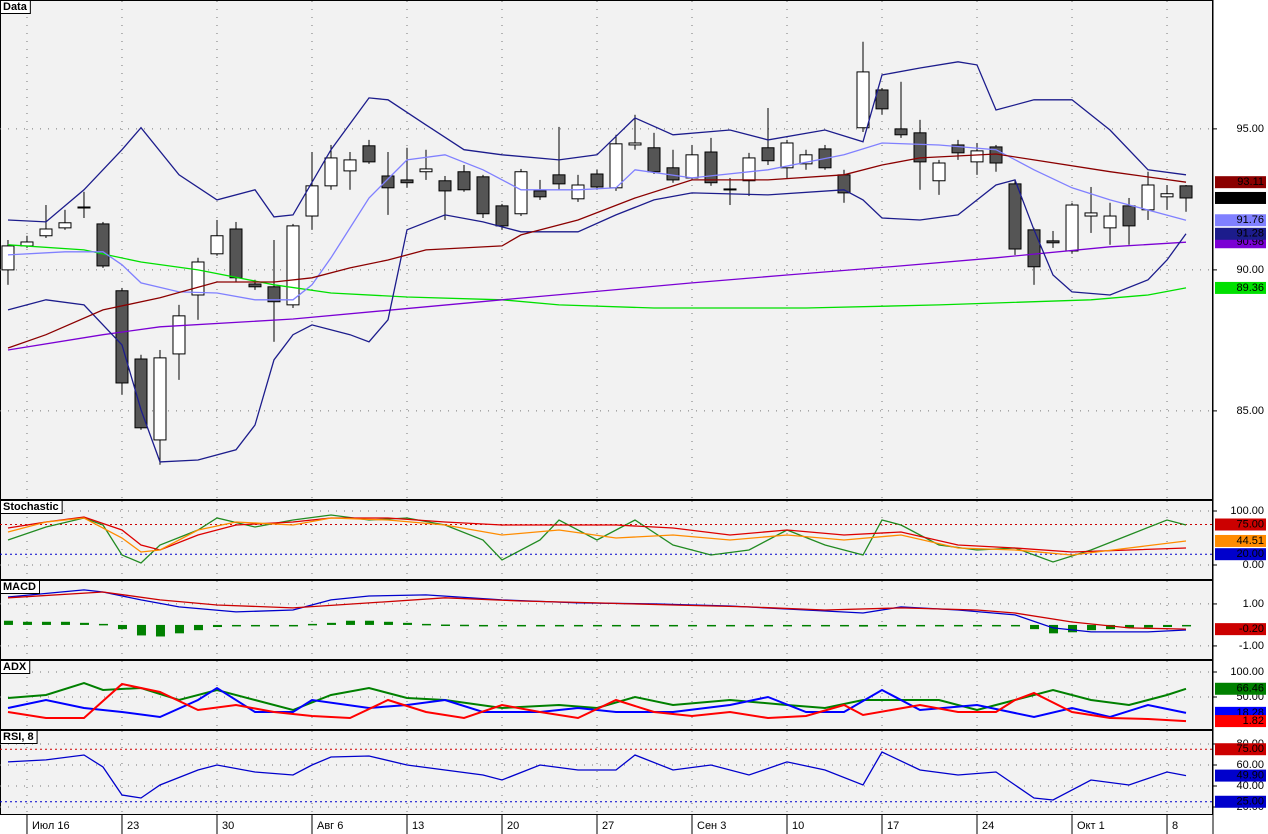  Describe the element at coordinates (1250, 270) in the screenshot. I see `y-tick-label: 90.00` at that location.